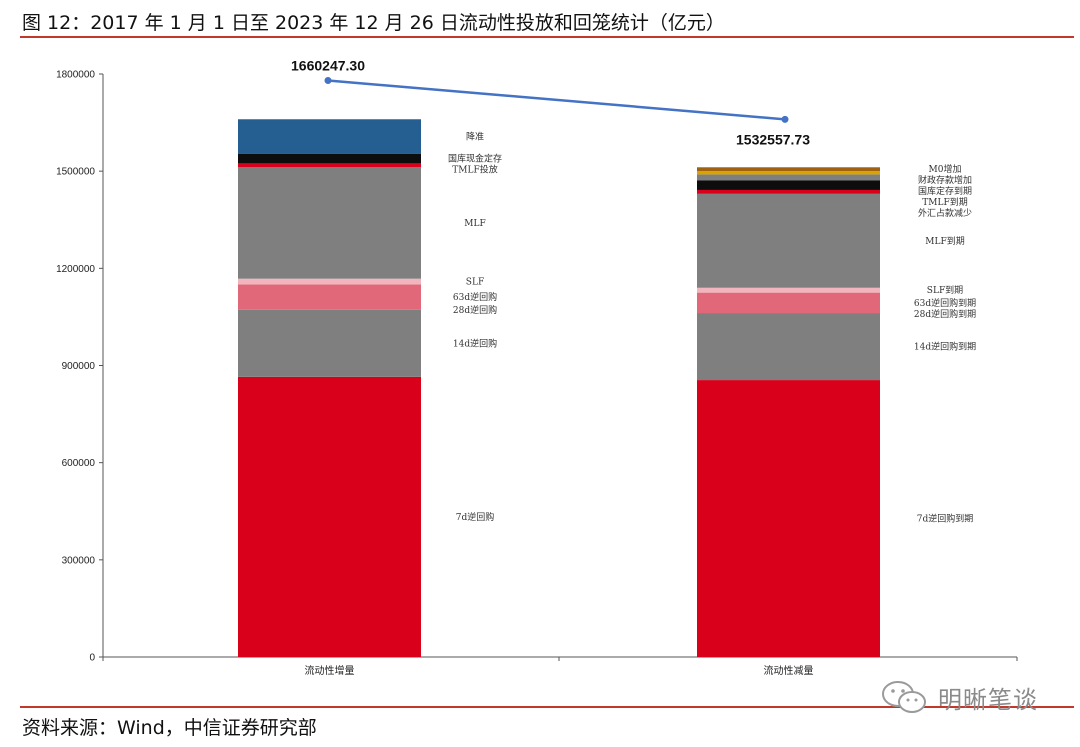 The height and width of the screenshot is (747, 1080). I want to click on segment-label: SLF, so click(475, 283).